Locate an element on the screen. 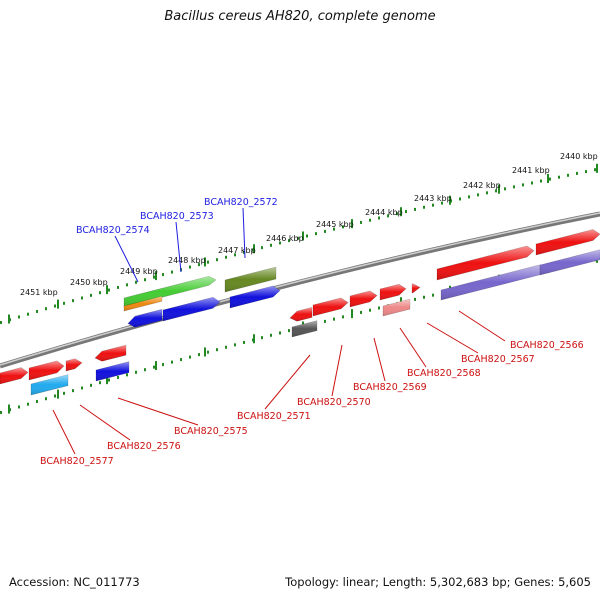  gene-2574-feature-shine is located at coordinates (143, 303).